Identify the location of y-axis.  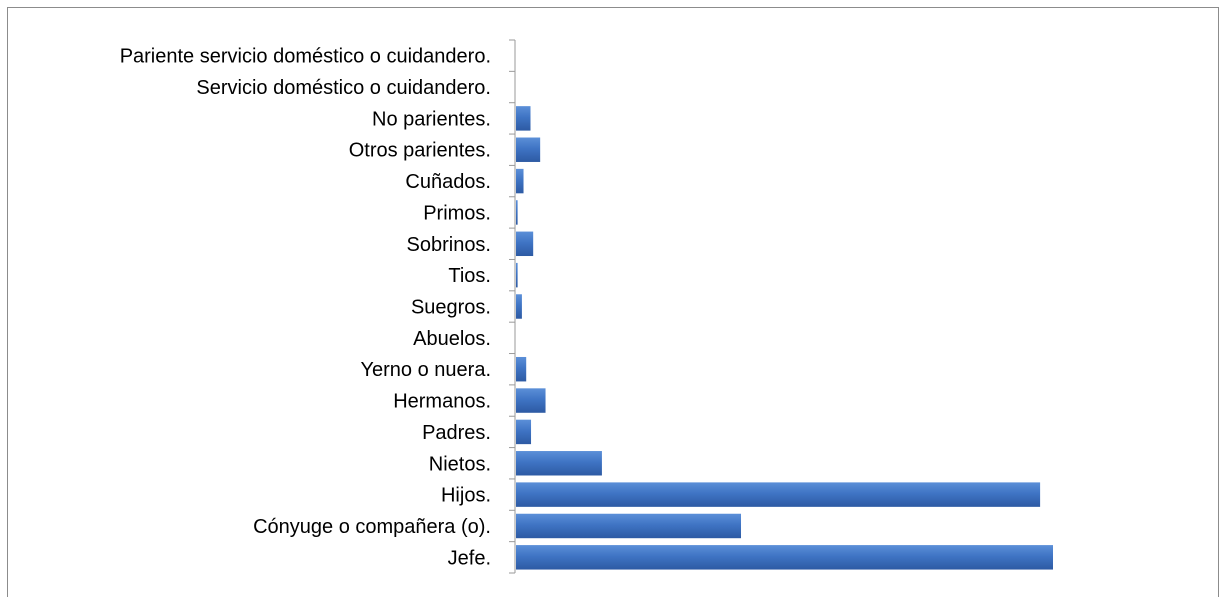
(512, 306).